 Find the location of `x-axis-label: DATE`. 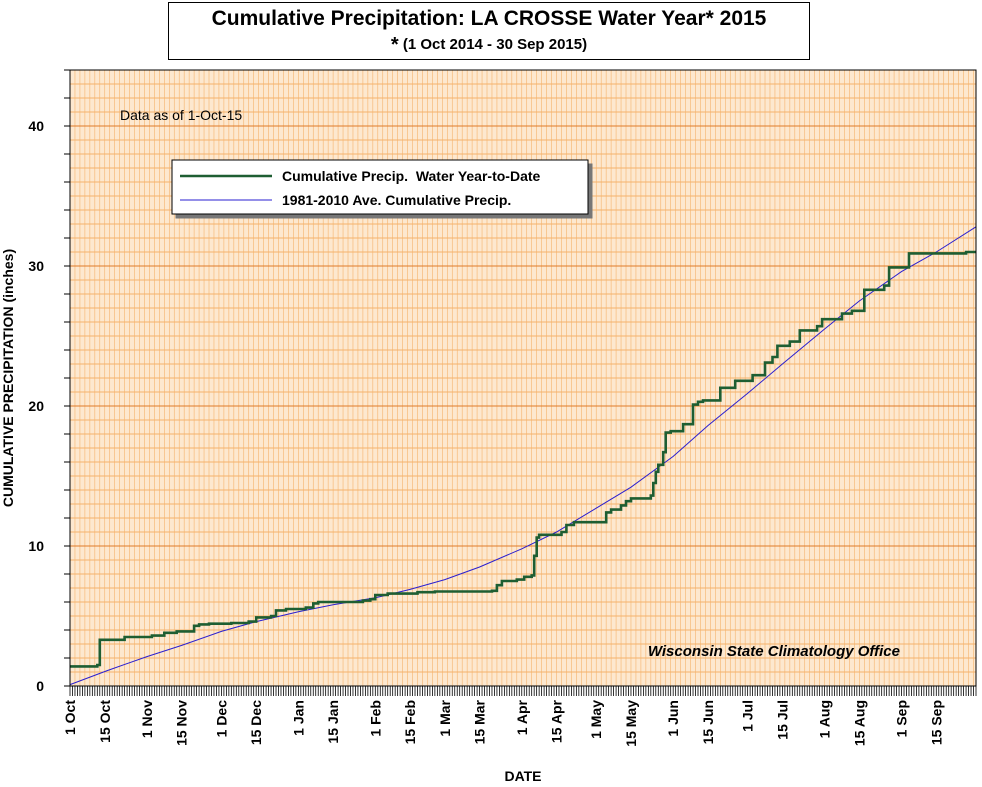

x-axis-label: DATE is located at coordinates (522, 776).